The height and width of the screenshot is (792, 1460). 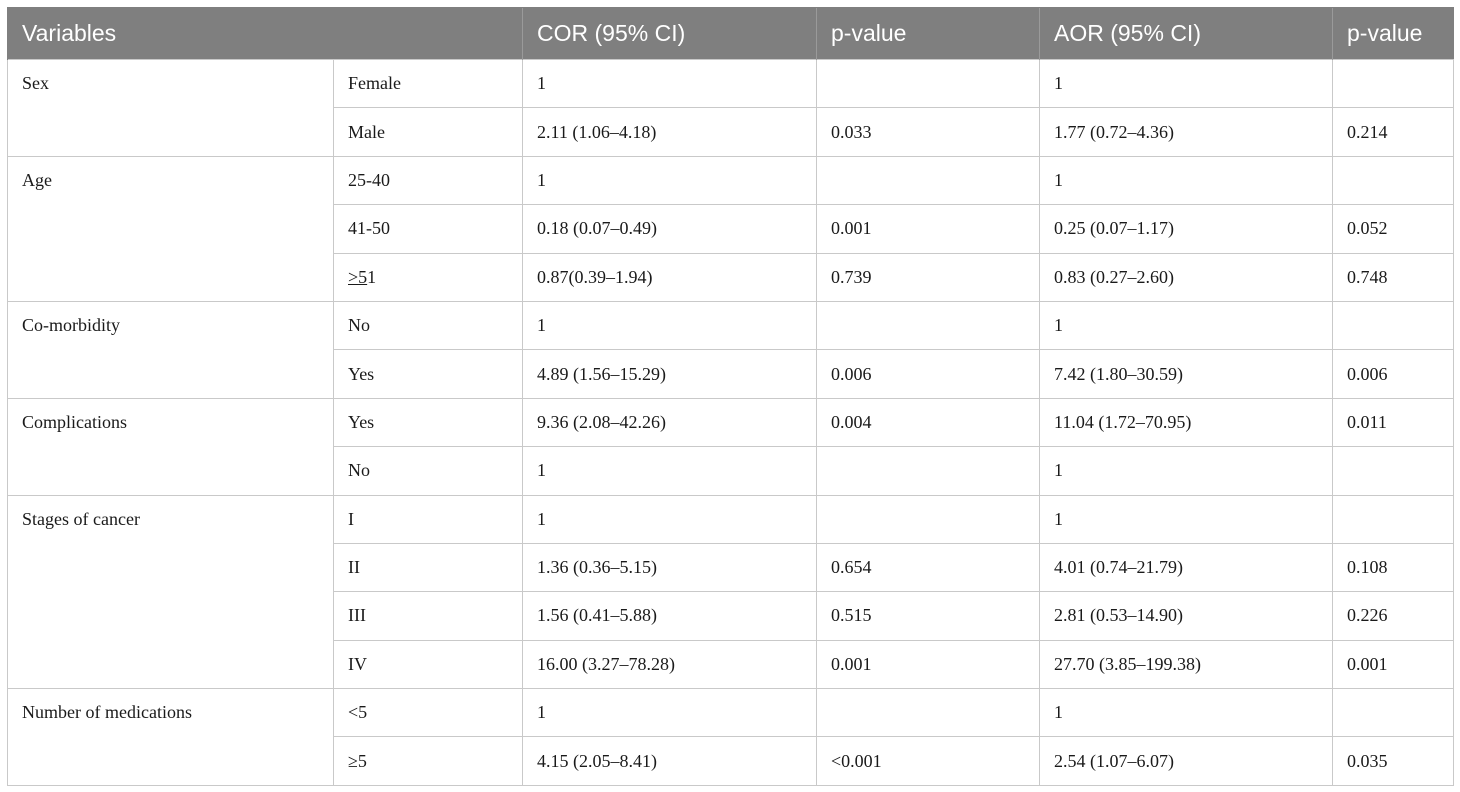 What do you see at coordinates (669, 761) in the screenshot?
I see `cor-cell: 4.15 (2.05–8.41)` at bounding box center [669, 761].